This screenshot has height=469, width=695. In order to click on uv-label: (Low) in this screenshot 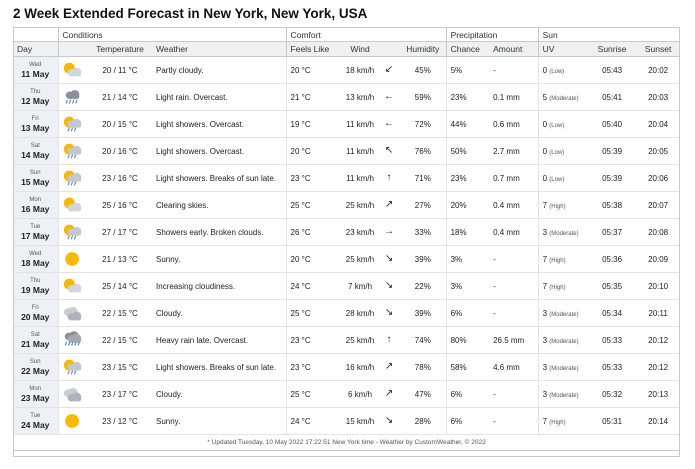, I will do `click(557, 125)`.